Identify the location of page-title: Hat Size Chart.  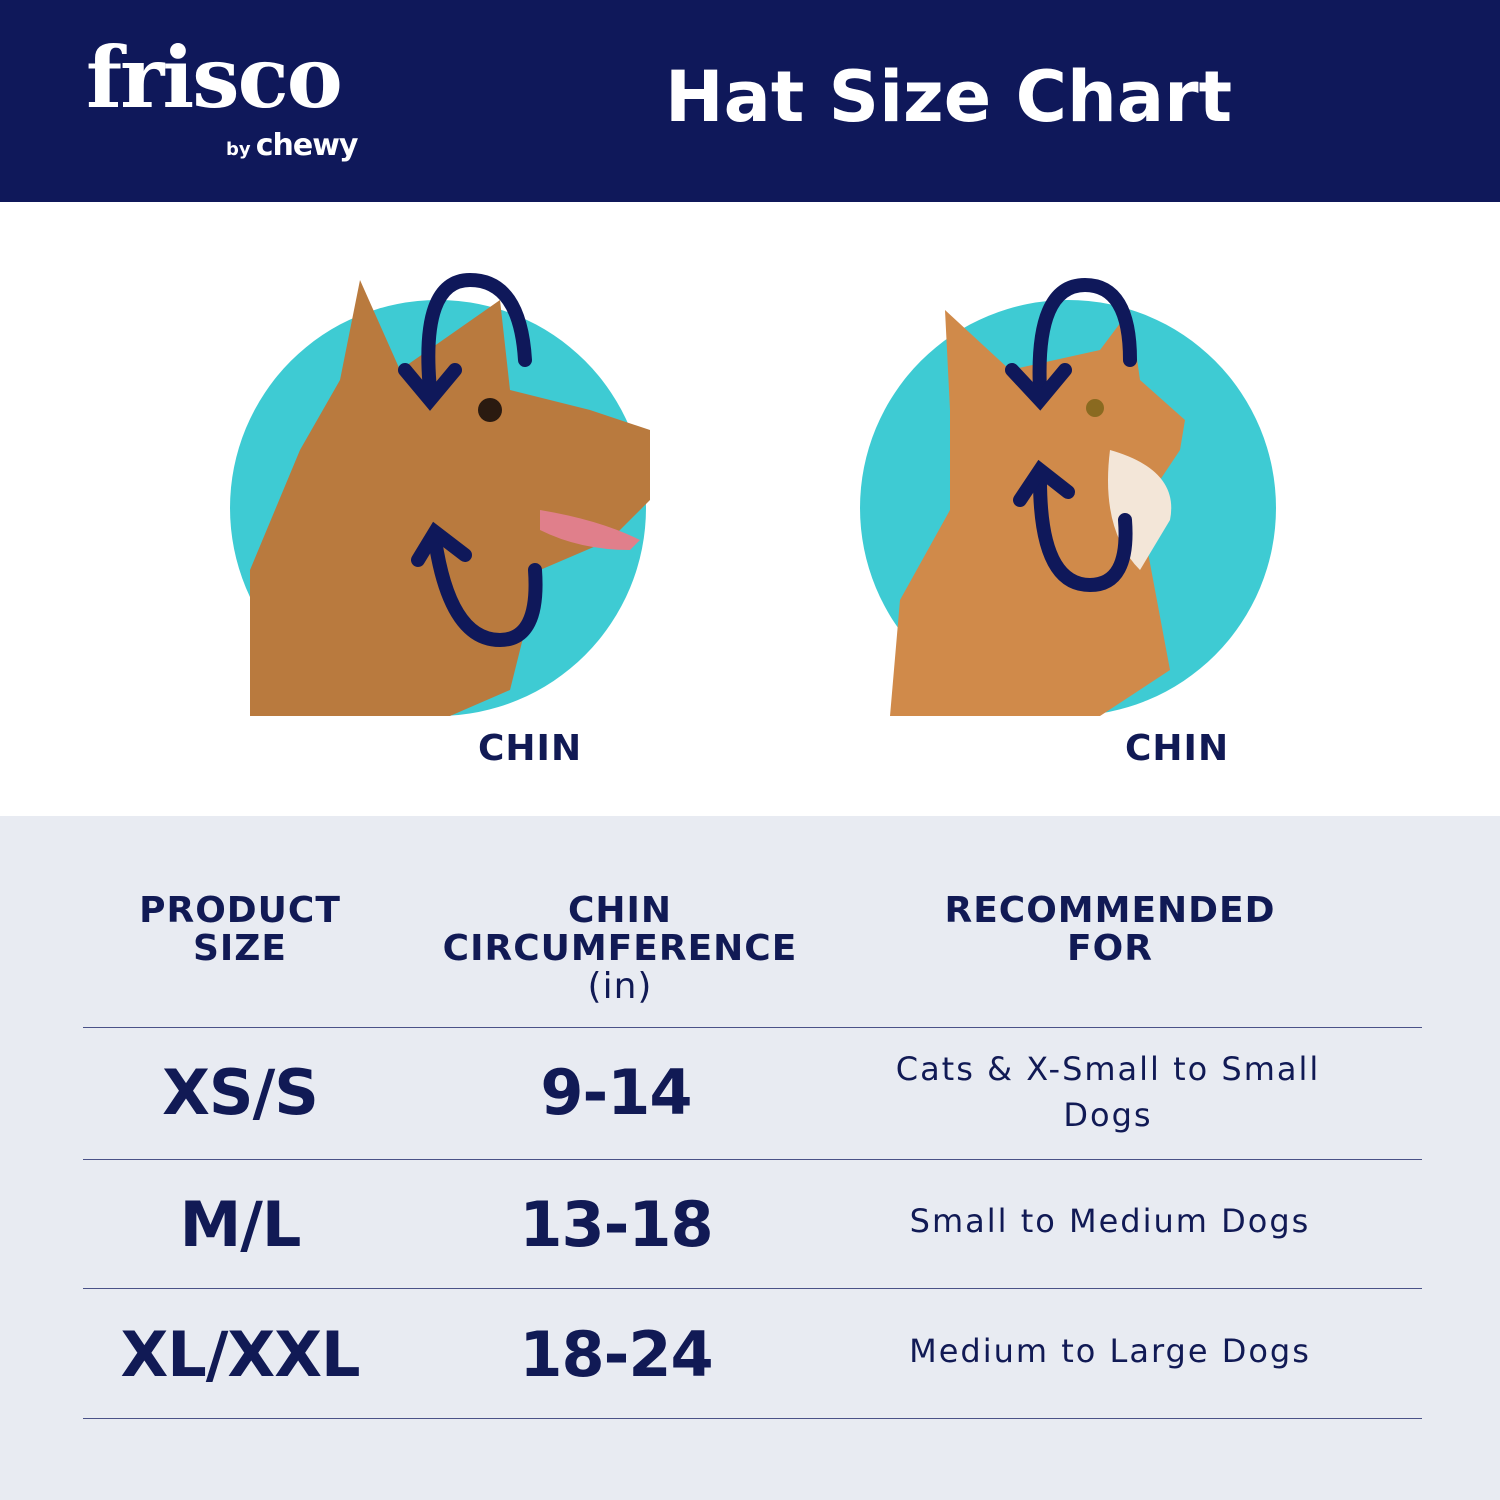
(949, 97).